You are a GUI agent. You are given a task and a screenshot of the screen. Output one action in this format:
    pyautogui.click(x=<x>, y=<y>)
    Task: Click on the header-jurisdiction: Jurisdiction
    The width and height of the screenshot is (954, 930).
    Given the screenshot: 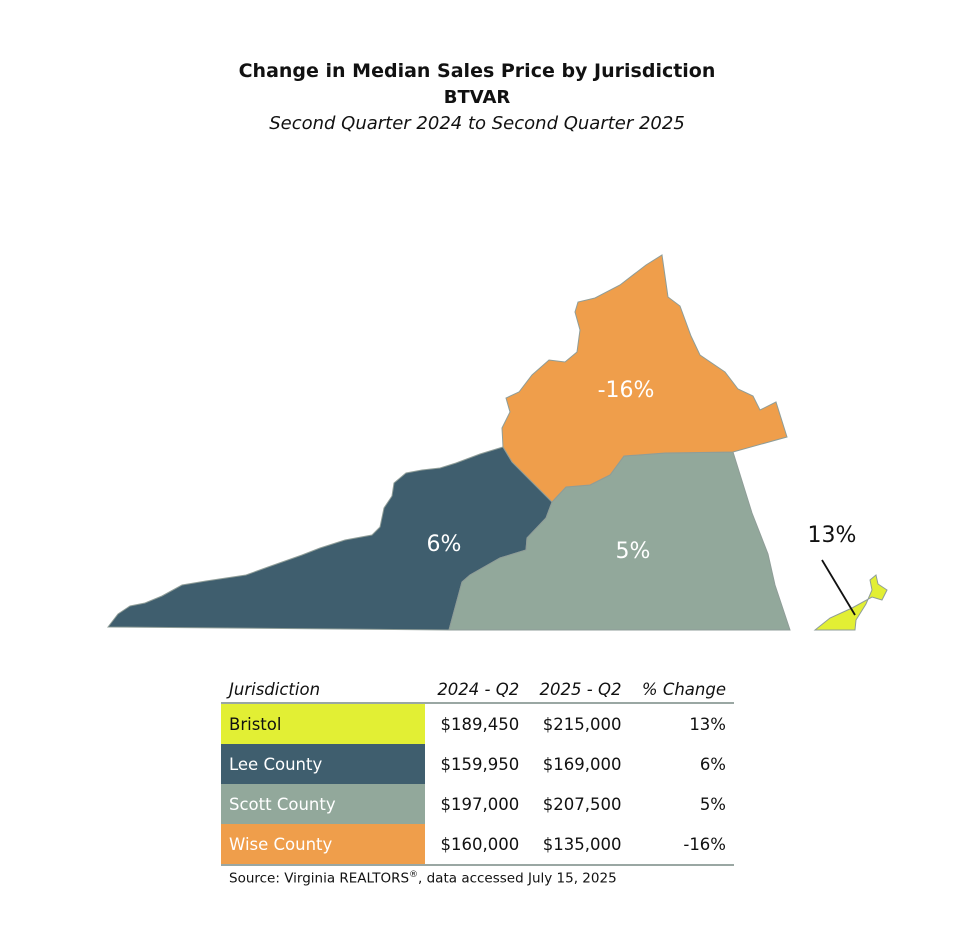 What is the action you would take?
    pyautogui.click(x=323, y=690)
    